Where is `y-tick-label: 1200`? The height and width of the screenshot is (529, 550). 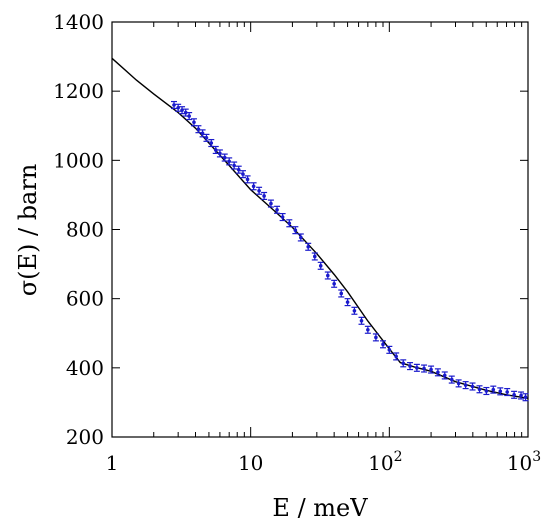
y-tick-label: 1200 is located at coordinates (78, 91).